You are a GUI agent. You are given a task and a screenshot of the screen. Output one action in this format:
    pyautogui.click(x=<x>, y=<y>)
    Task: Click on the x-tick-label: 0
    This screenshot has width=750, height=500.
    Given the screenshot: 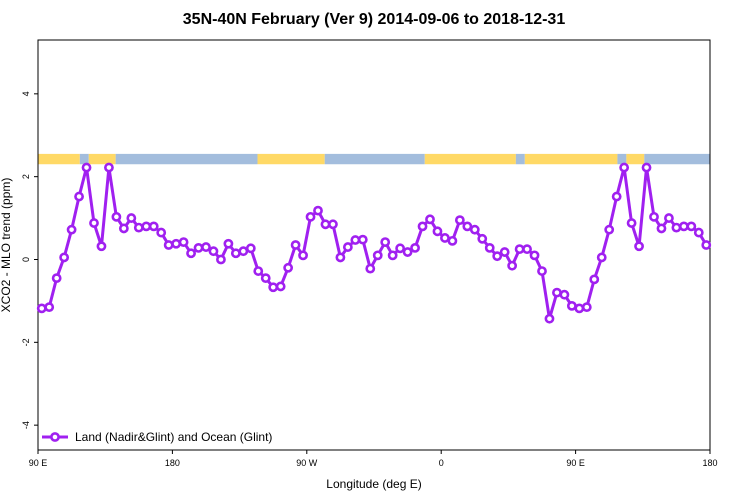 What is the action you would take?
    pyautogui.click(x=441, y=463)
    